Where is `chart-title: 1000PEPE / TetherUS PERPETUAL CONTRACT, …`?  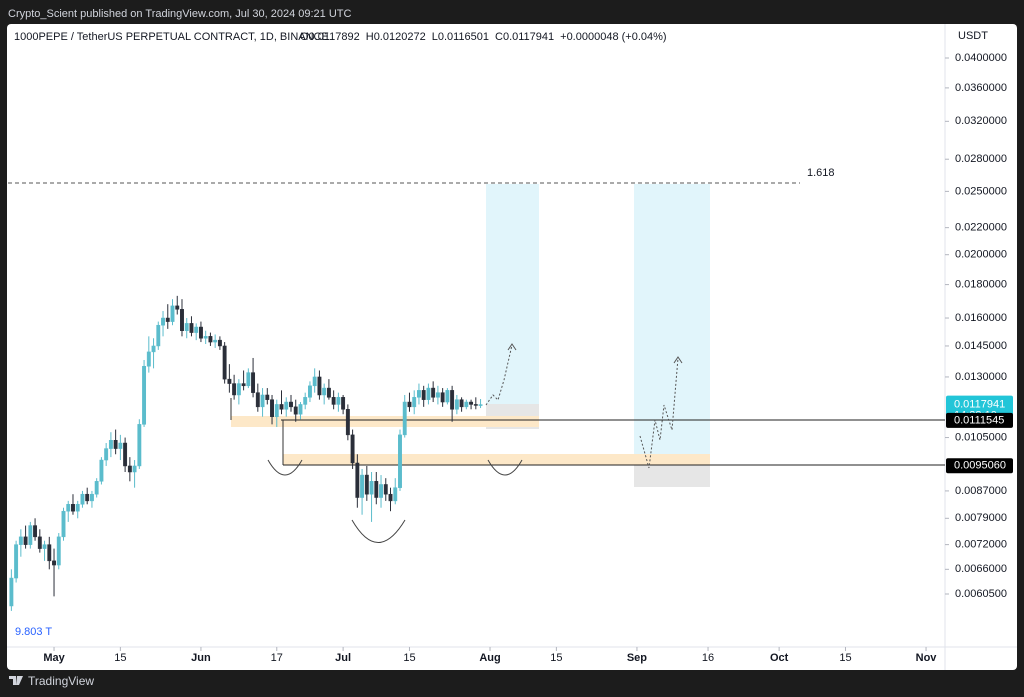
chart-title: 1000PEPE / TetherUS PERPETUAL CONTRACT, … is located at coordinates (171, 37).